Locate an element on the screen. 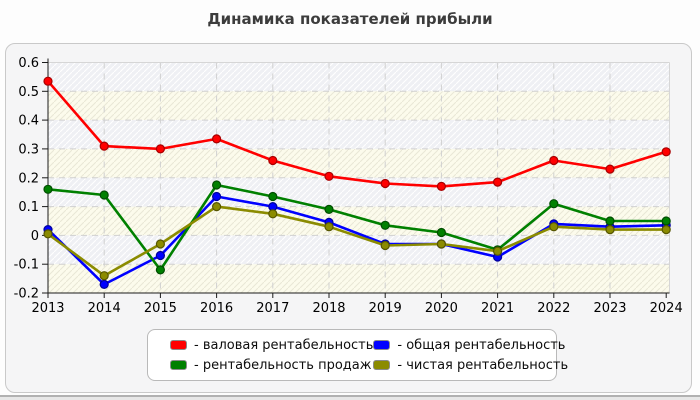 The image size is (700, 400). legend-label: - чистая рентабельность is located at coordinates (483, 365).